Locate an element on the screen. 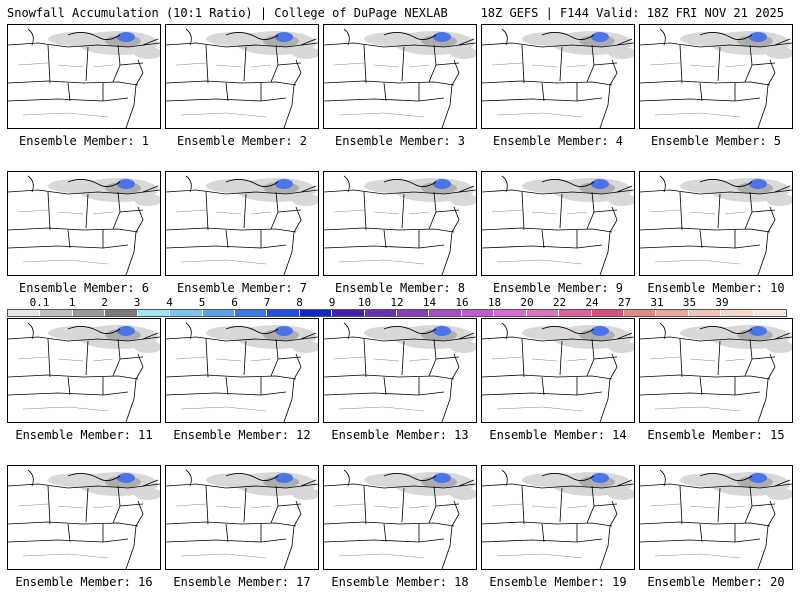 The image size is (800, 600). ensemble-member-label: Ensemble Member: 6 is located at coordinates (84, 288).